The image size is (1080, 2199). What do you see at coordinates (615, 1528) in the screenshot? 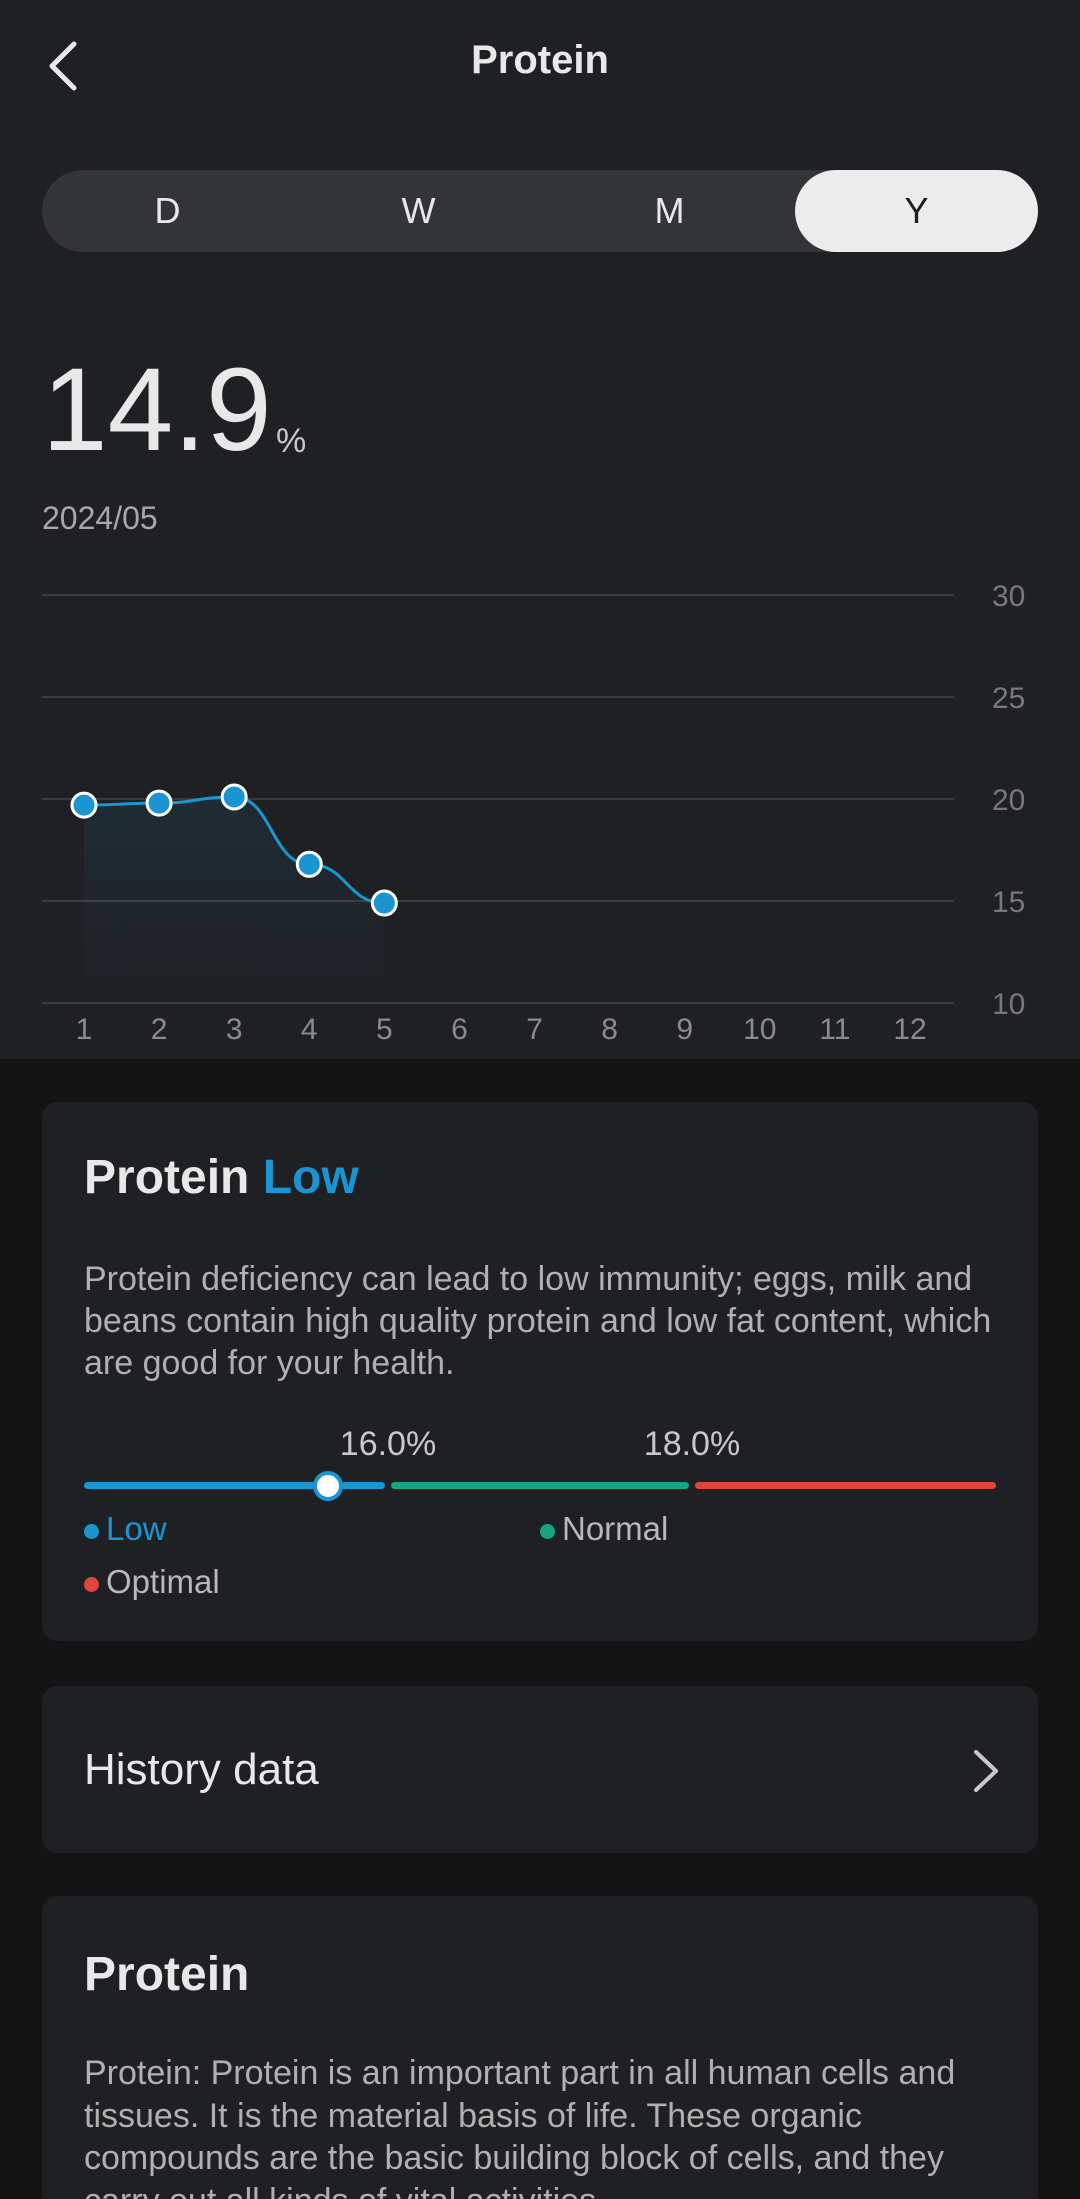
I see `legend-label: Normal` at bounding box center [615, 1528].